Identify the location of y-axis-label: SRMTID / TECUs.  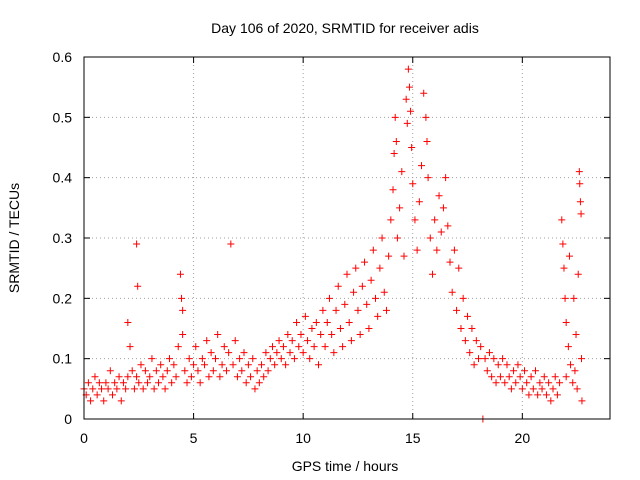
(14, 238).